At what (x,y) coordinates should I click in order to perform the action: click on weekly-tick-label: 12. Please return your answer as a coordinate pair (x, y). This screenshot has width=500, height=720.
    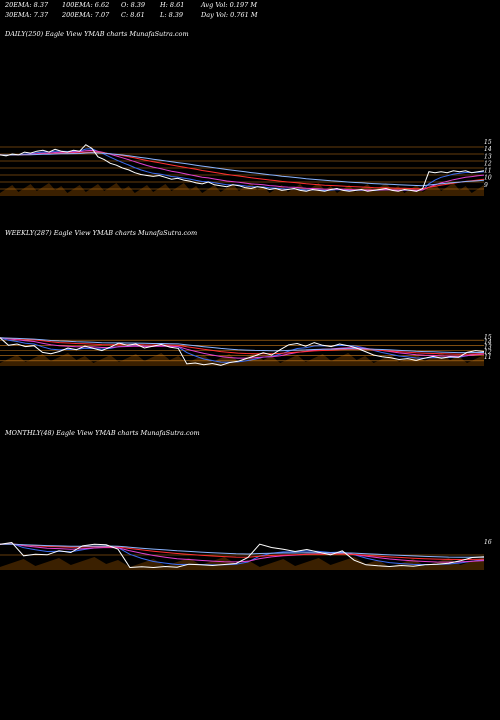
    Looking at the image, I should click on (488, 352).